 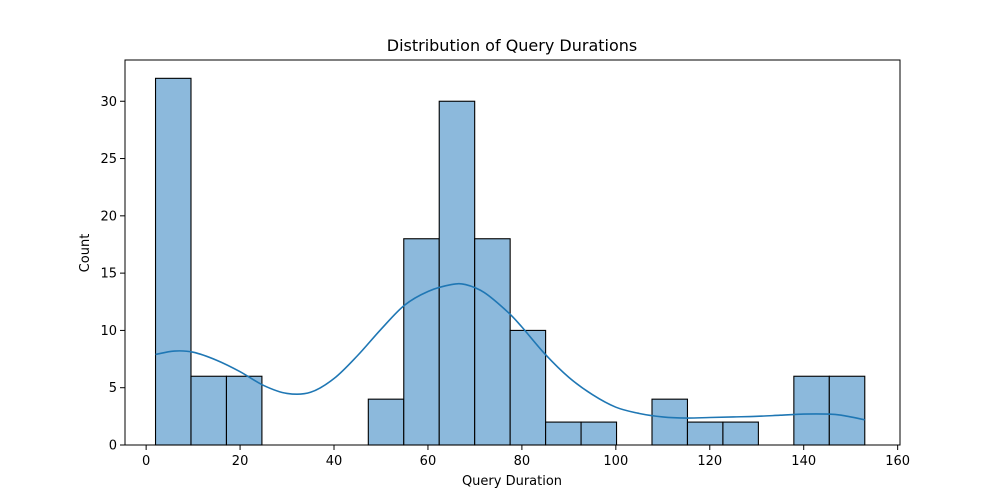 What do you see at coordinates (334, 461) in the screenshot?
I see `x-tick-label: 40` at bounding box center [334, 461].